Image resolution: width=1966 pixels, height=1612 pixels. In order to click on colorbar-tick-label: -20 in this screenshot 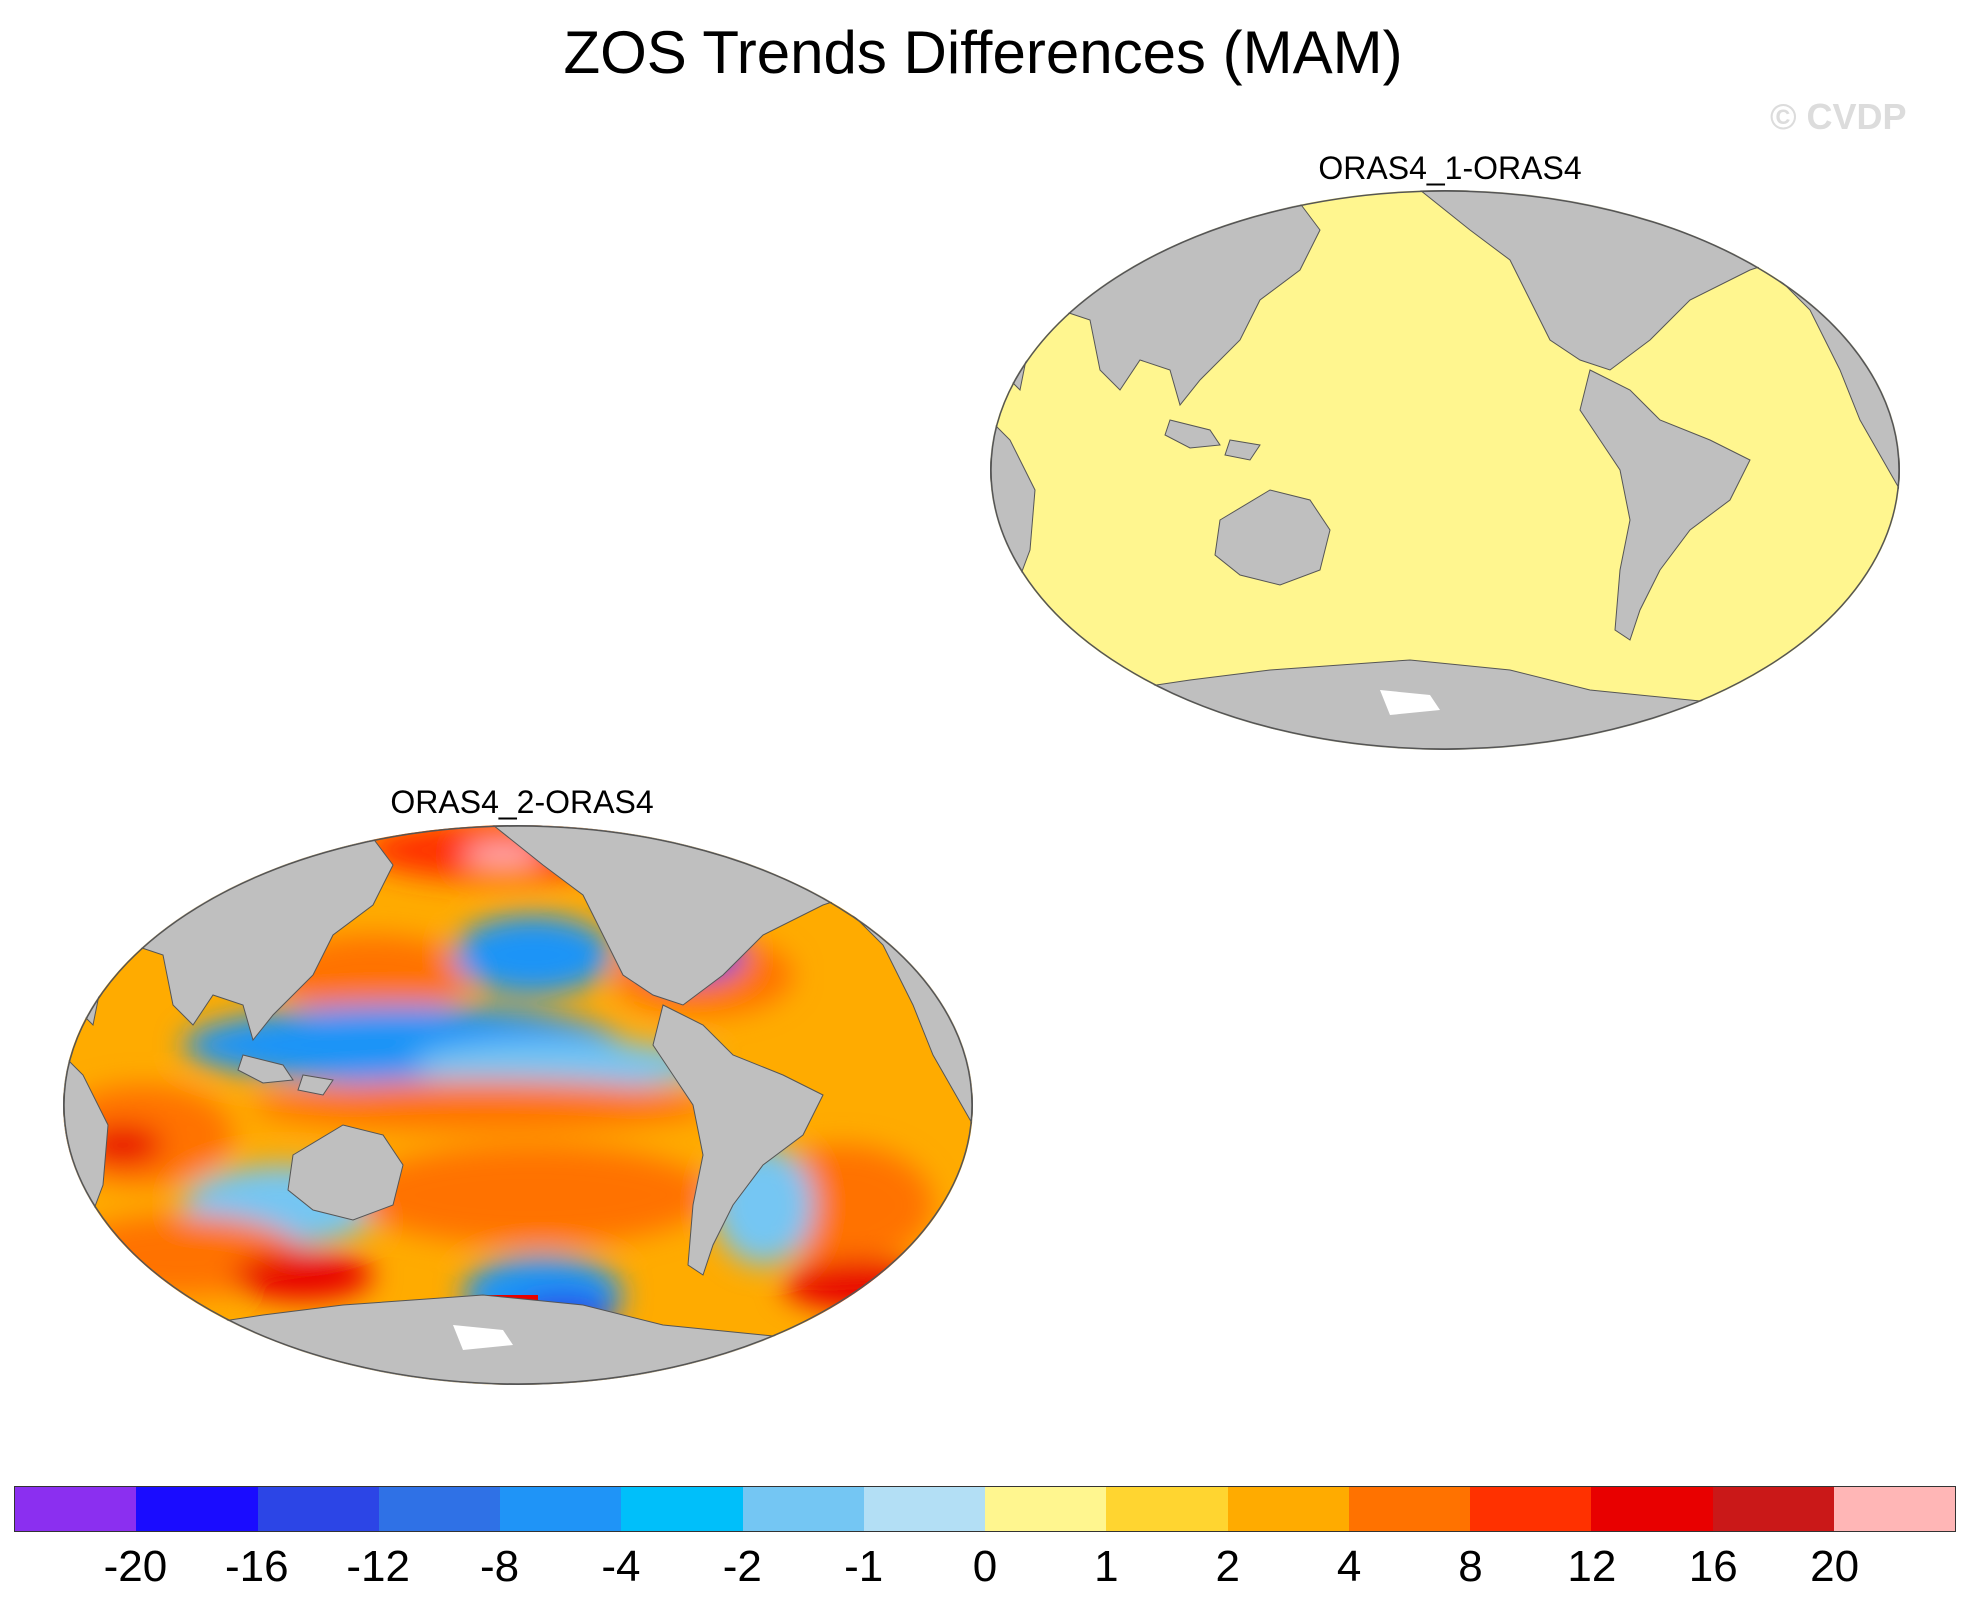, I will do `click(135, 1566)`.